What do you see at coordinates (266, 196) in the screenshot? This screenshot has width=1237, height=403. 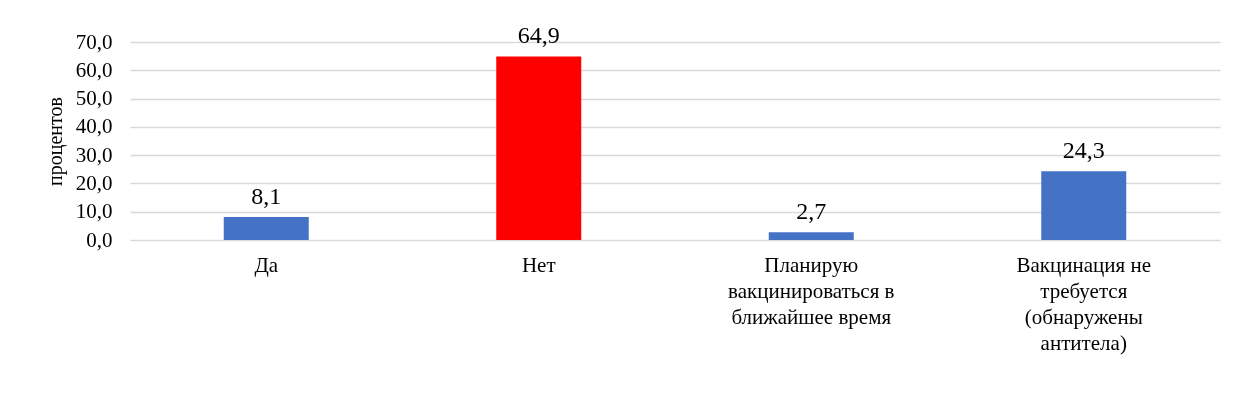 I see `data-label: 8,1` at bounding box center [266, 196].